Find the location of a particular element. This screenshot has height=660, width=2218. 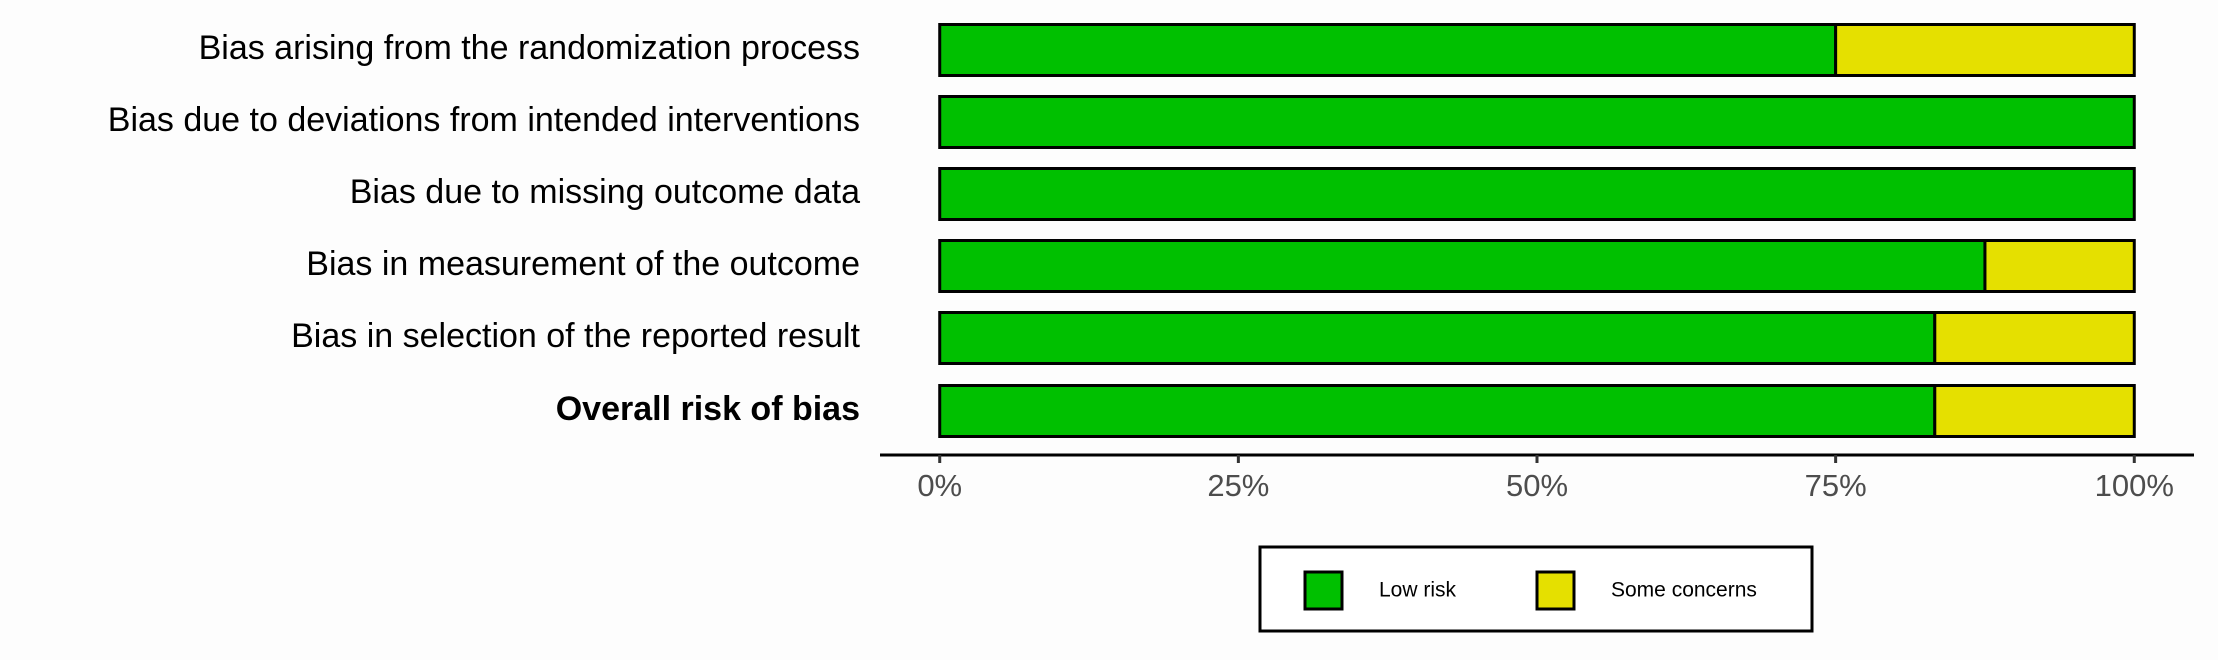

x-tick-label: 100% is located at coordinates (2134, 485).